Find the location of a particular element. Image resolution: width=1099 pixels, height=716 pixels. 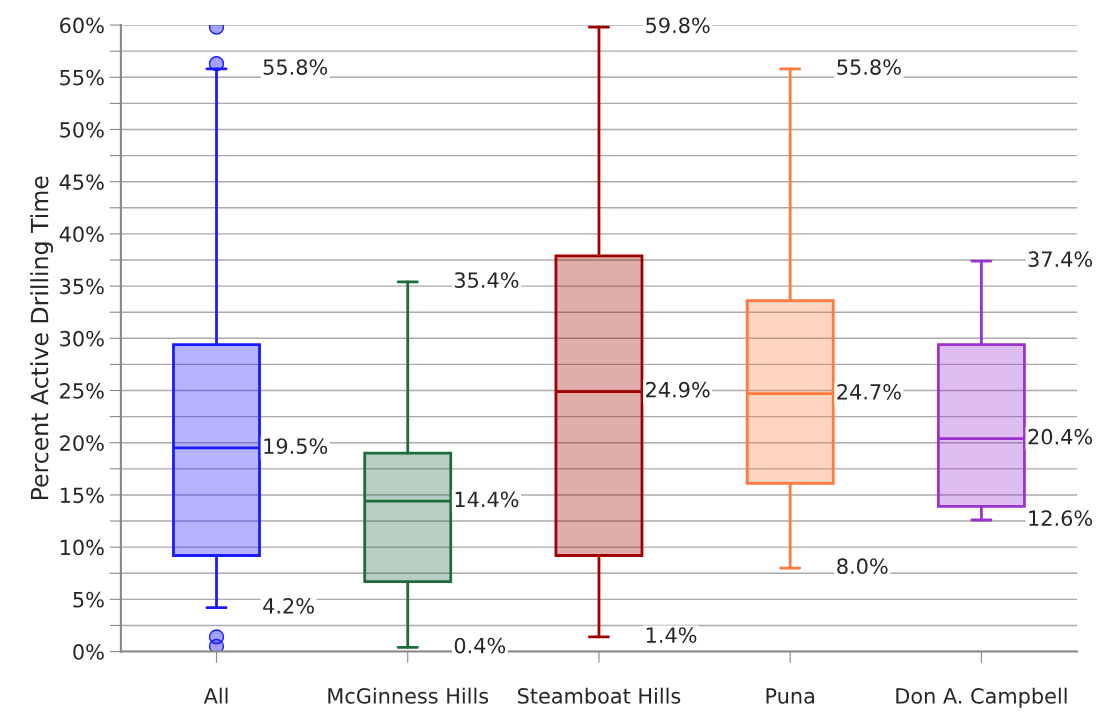

annotation: 8.0% is located at coordinates (862, 566).